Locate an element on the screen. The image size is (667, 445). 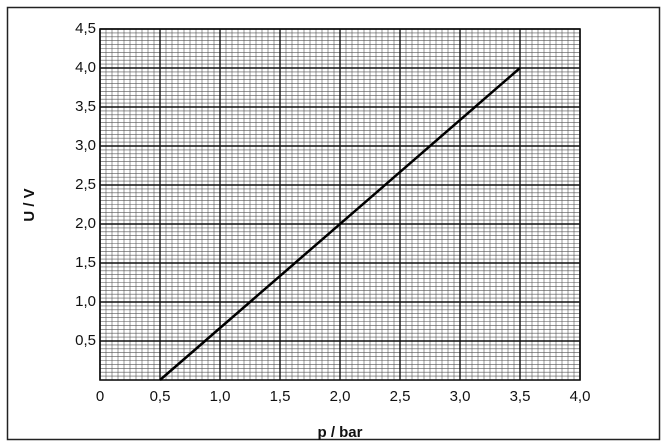
x-tick-label: 3,0 is located at coordinates (460, 396).